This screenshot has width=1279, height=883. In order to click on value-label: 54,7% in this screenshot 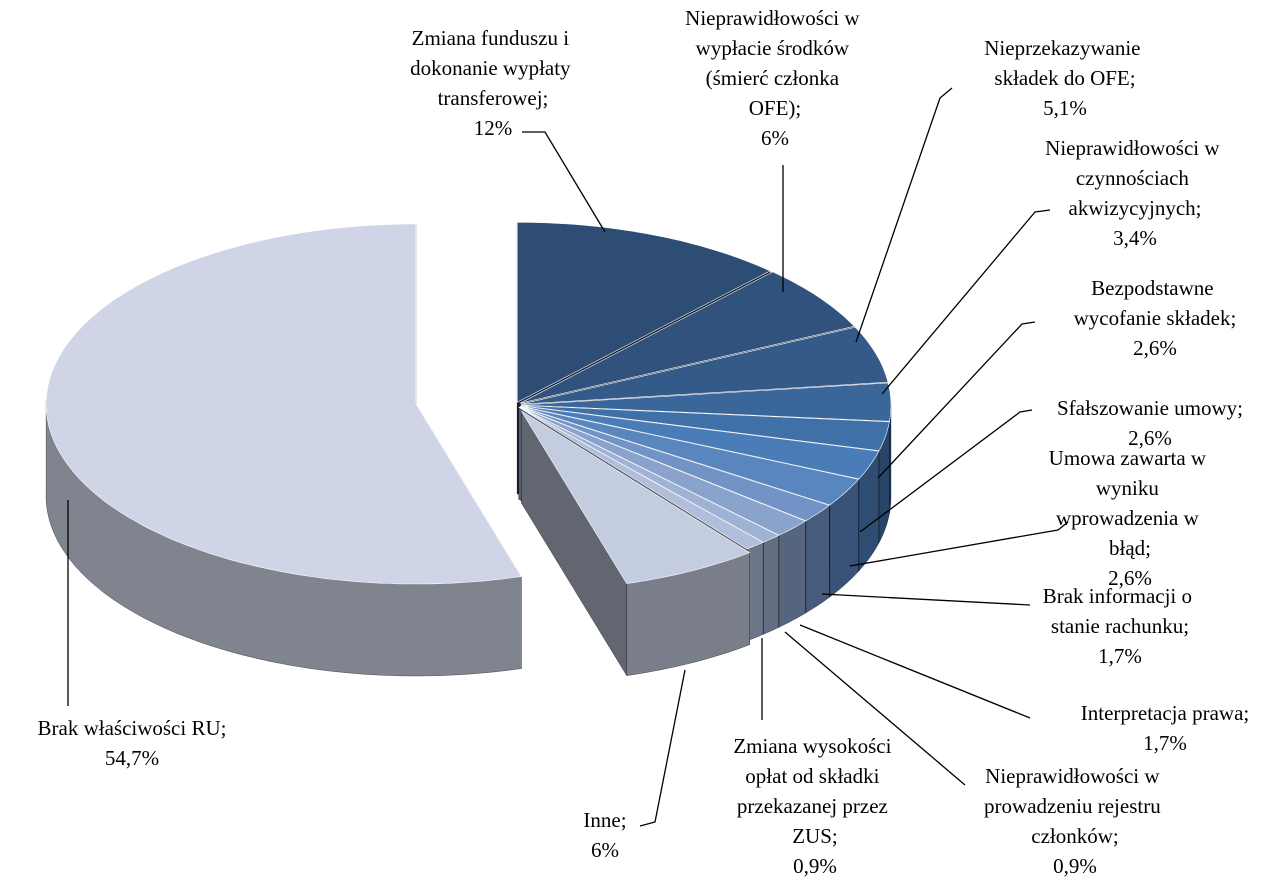, I will do `click(132, 758)`.